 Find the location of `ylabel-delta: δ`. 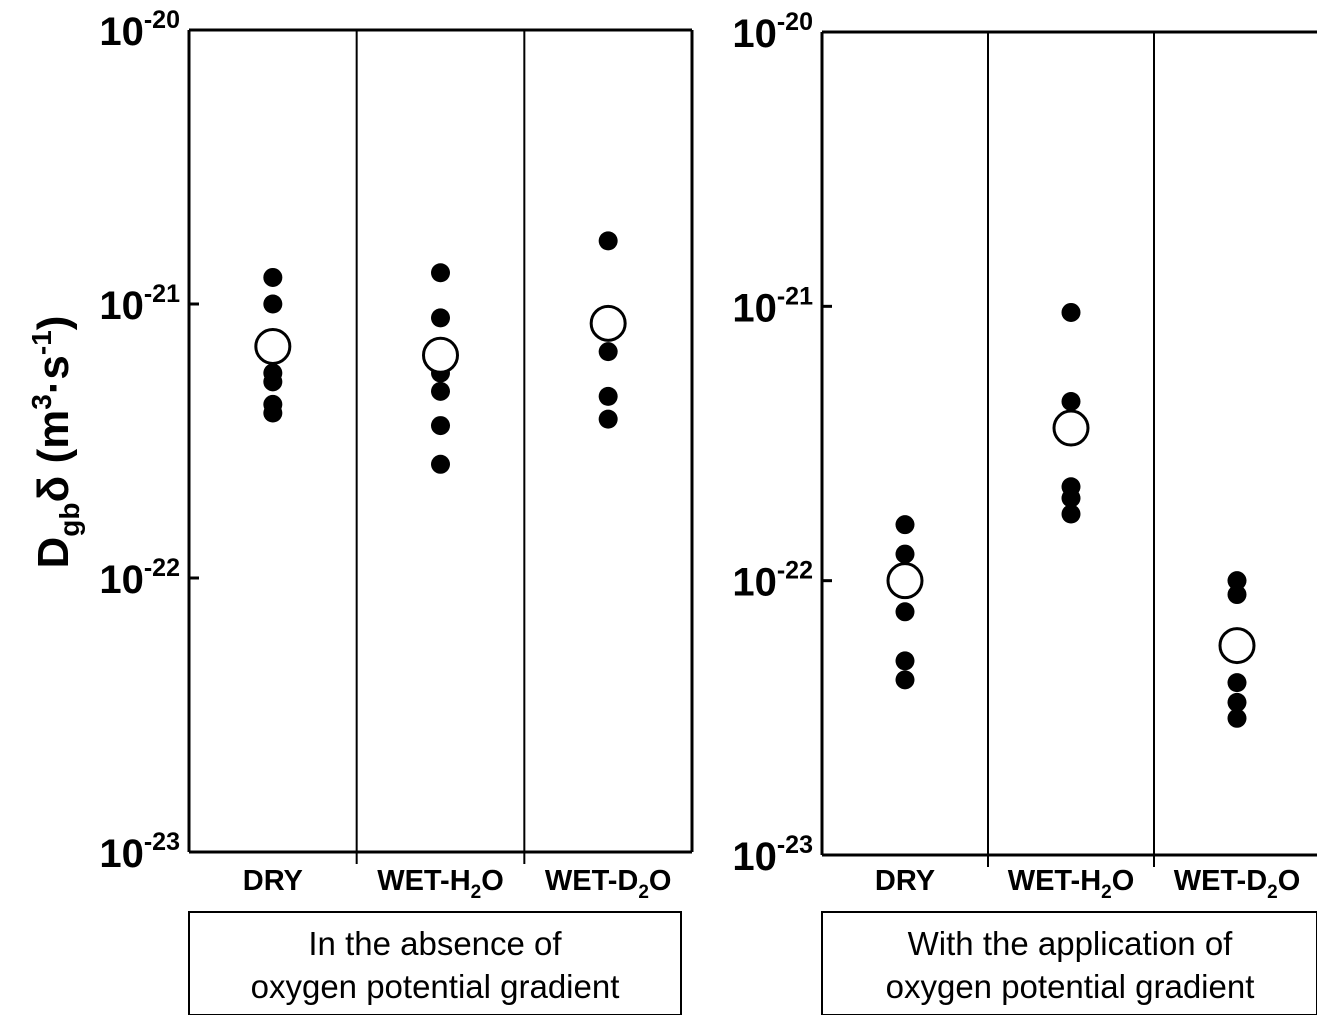

ylabel-delta: δ is located at coordinates (53, 489).